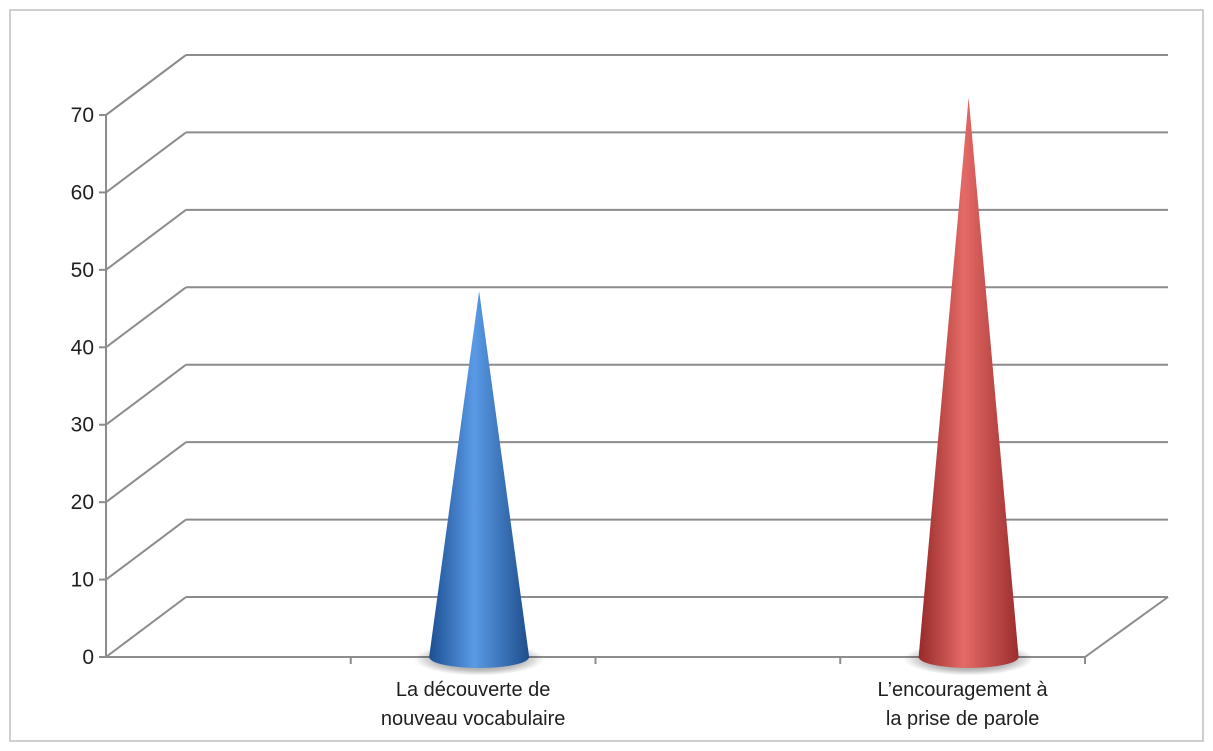 The image size is (1213, 751). Describe the element at coordinates (963, 690) in the screenshot. I see `x-category-label-line: L’encouragement à` at that location.